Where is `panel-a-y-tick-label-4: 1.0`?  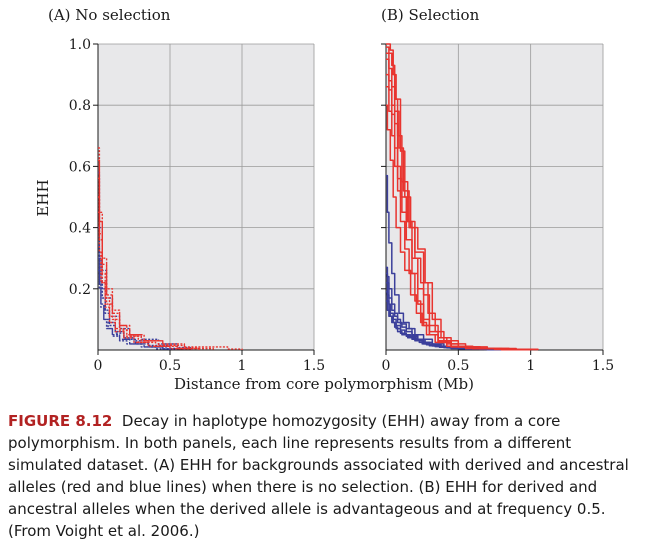 panel-a-y-tick-label-4: 1.0 is located at coordinates (80, 45).